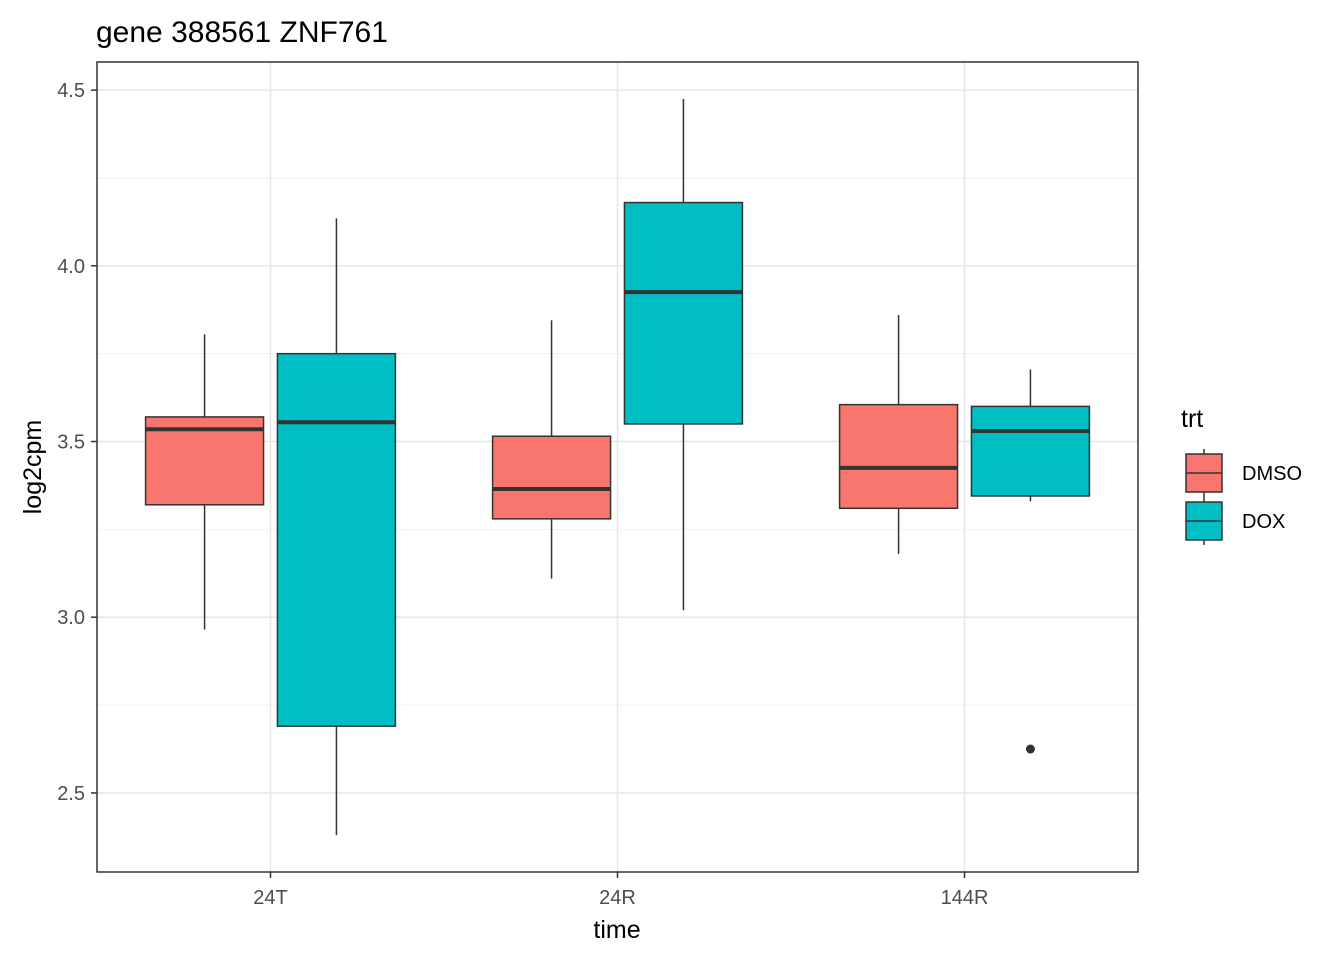 This screenshot has height=960, width=1344. Describe the element at coordinates (71, 794) in the screenshot. I see `y-tick-label: 2.5` at that location.